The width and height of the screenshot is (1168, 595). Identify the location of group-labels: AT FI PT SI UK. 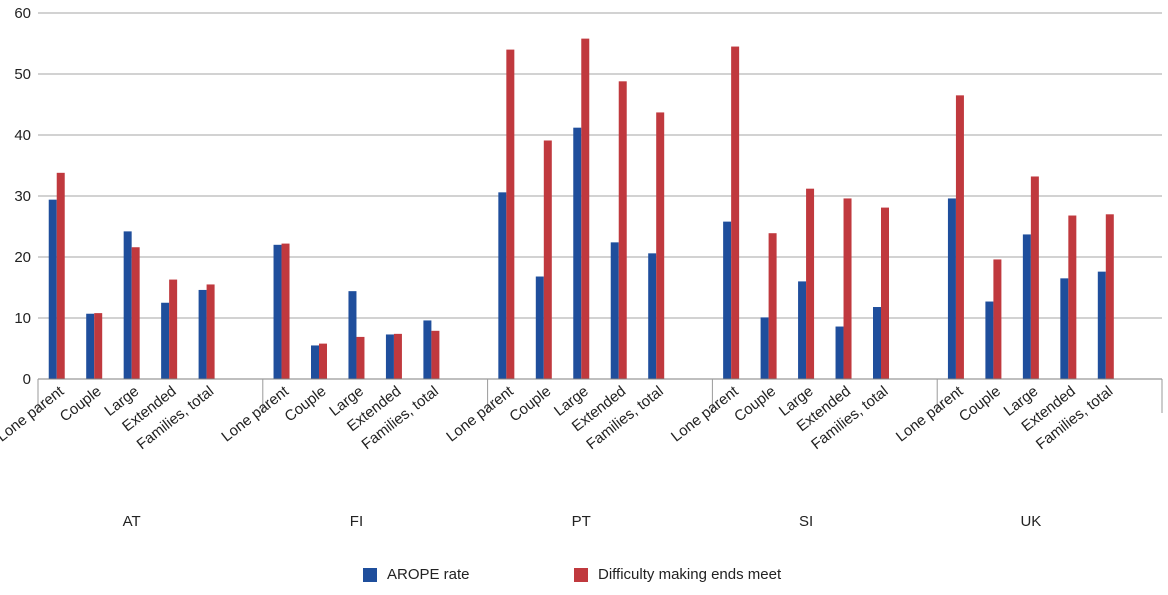
(582, 521).